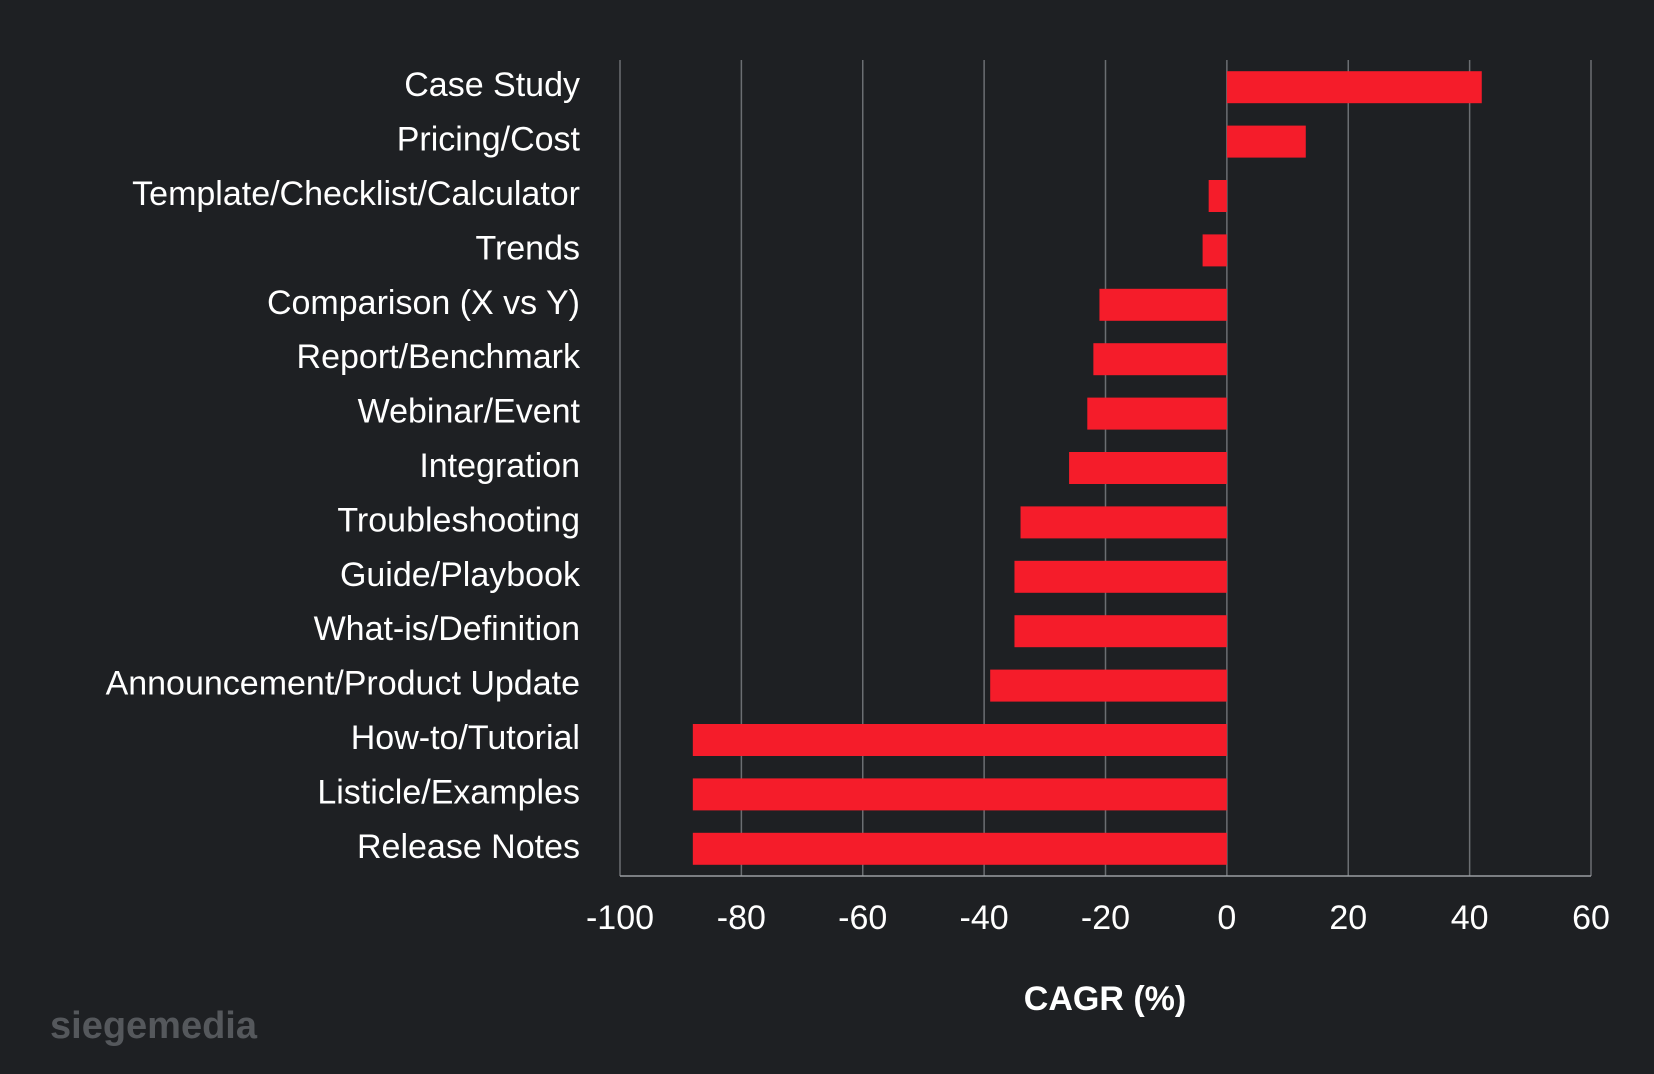 This screenshot has height=1074, width=1654. What do you see at coordinates (468, 847) in the screenshot?
I see `y-tick-label: Release Notes` at bounding box center [468, 847].